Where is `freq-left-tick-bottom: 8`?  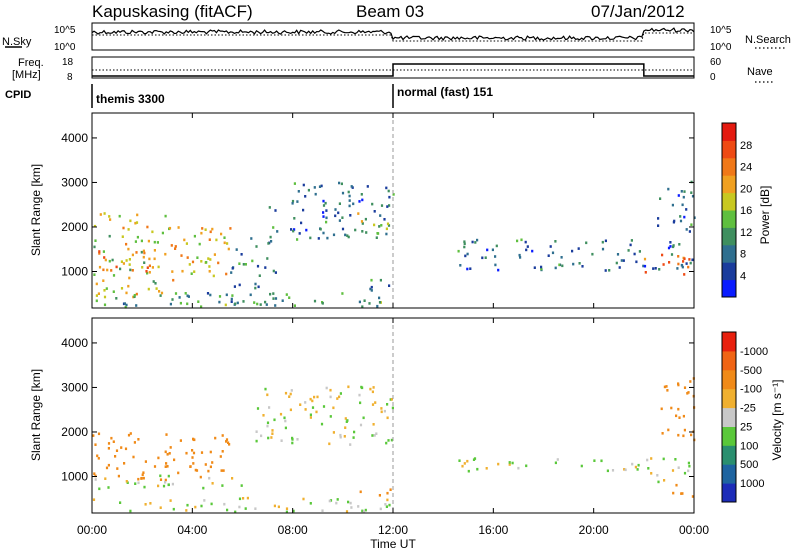 freq-left-tick-bottom: 8 is located at coordinates (70, 77).